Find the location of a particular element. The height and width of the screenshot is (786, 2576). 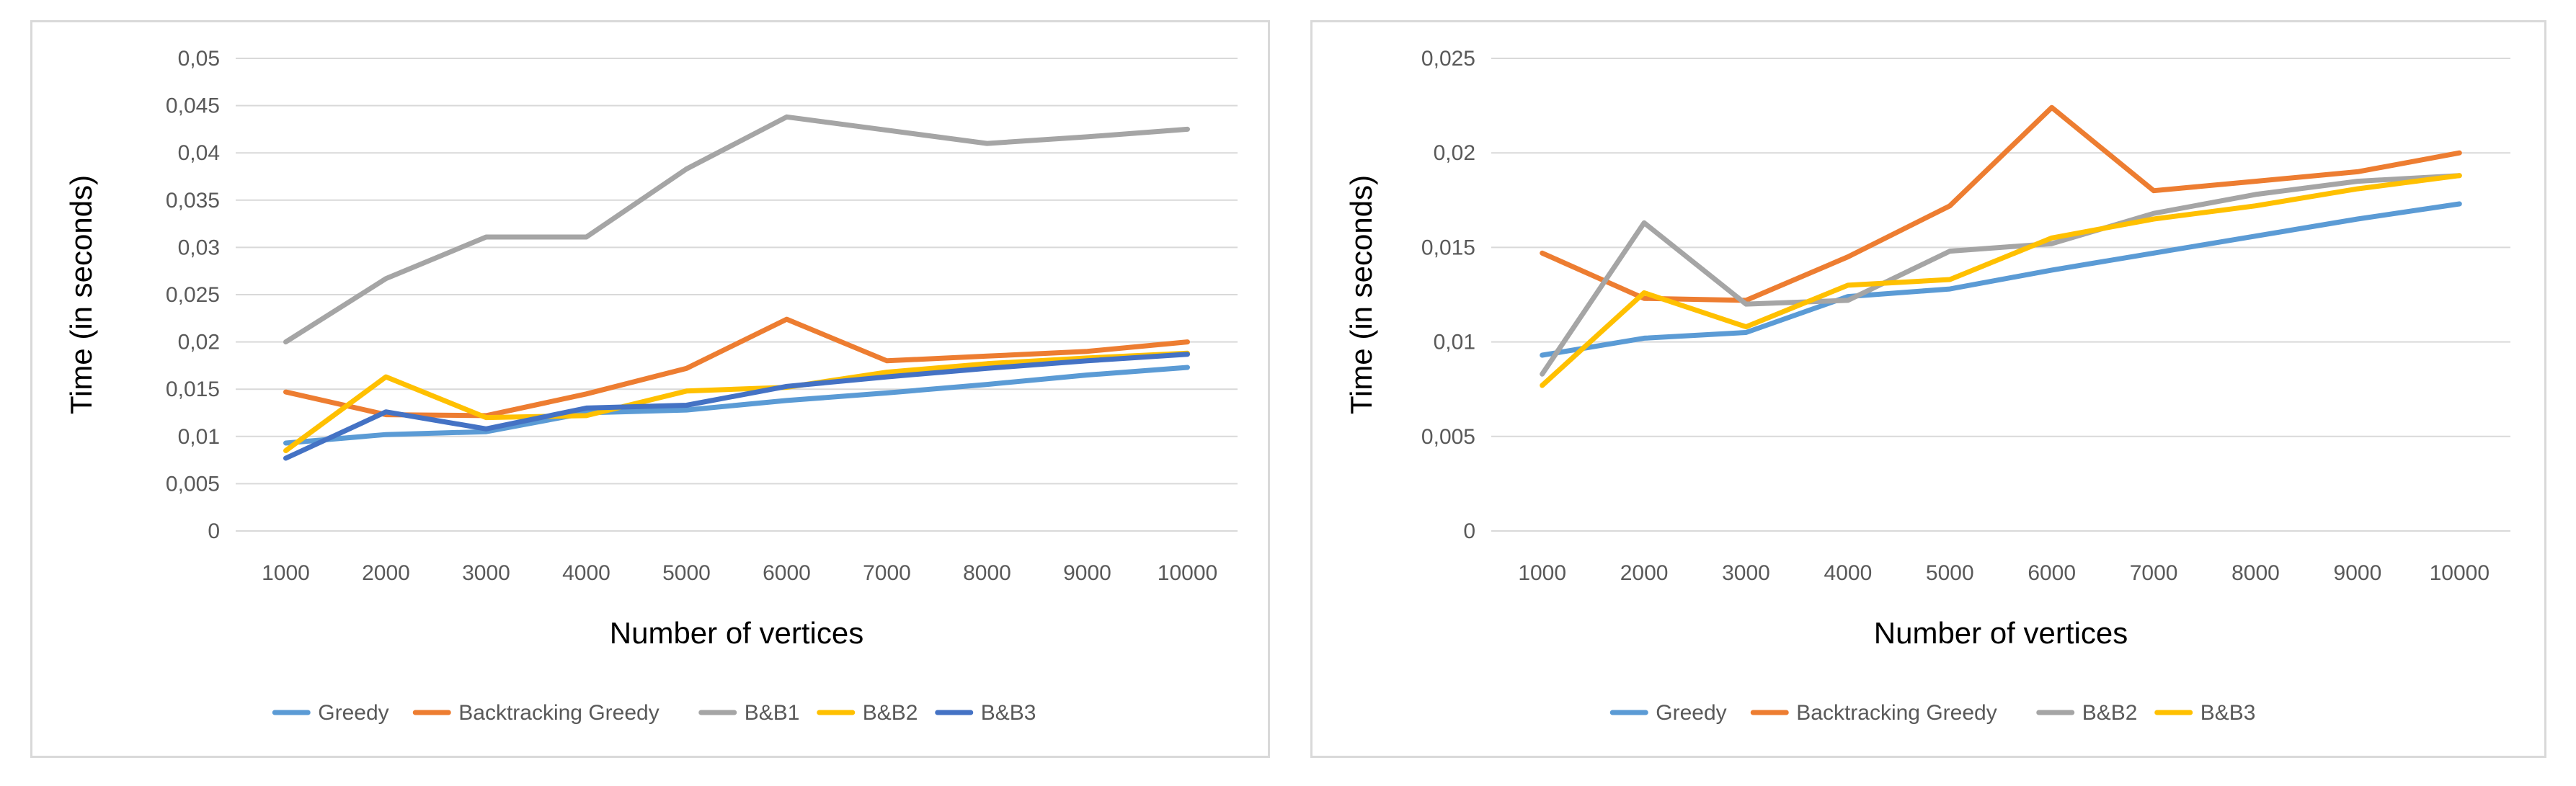

chart2-y-tick-label: 0,015 is located at coordinates (1448, 247).